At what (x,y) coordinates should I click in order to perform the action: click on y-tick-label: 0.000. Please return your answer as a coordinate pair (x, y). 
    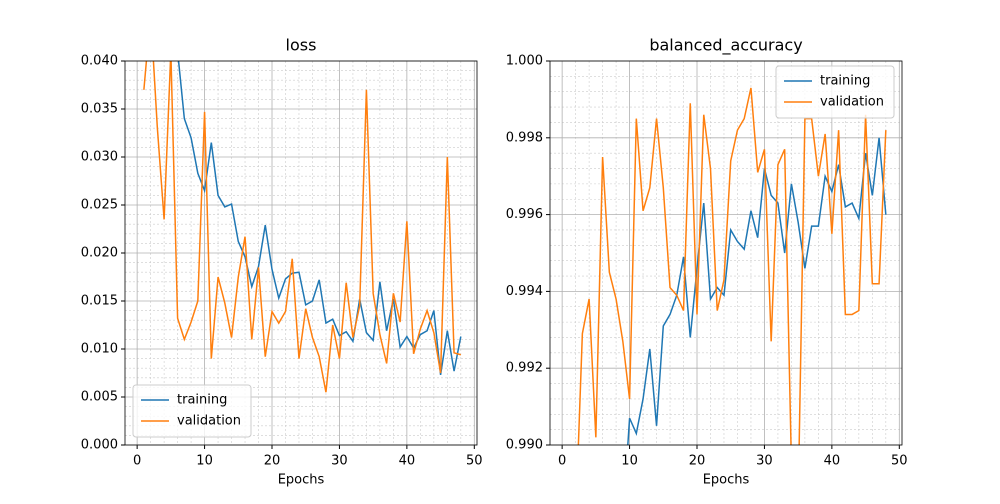
    Looking at the image, I should click on (99, 445).